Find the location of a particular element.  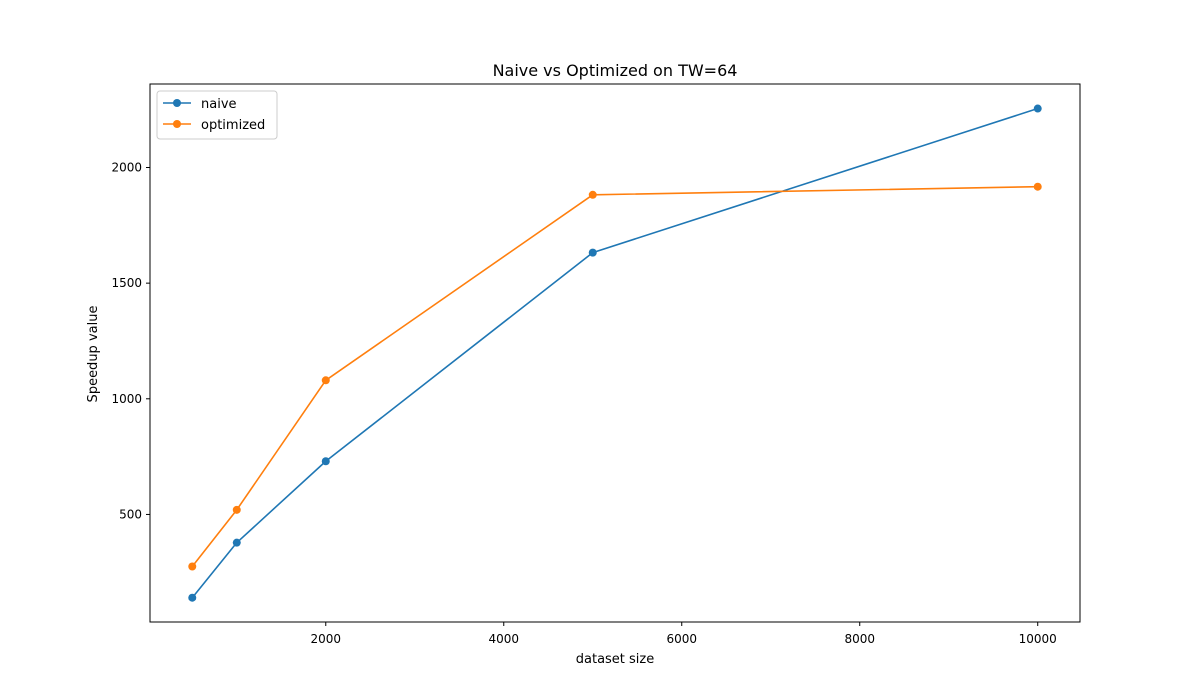

legend-label-optimized: optimized is located at coordinates (233, 125).